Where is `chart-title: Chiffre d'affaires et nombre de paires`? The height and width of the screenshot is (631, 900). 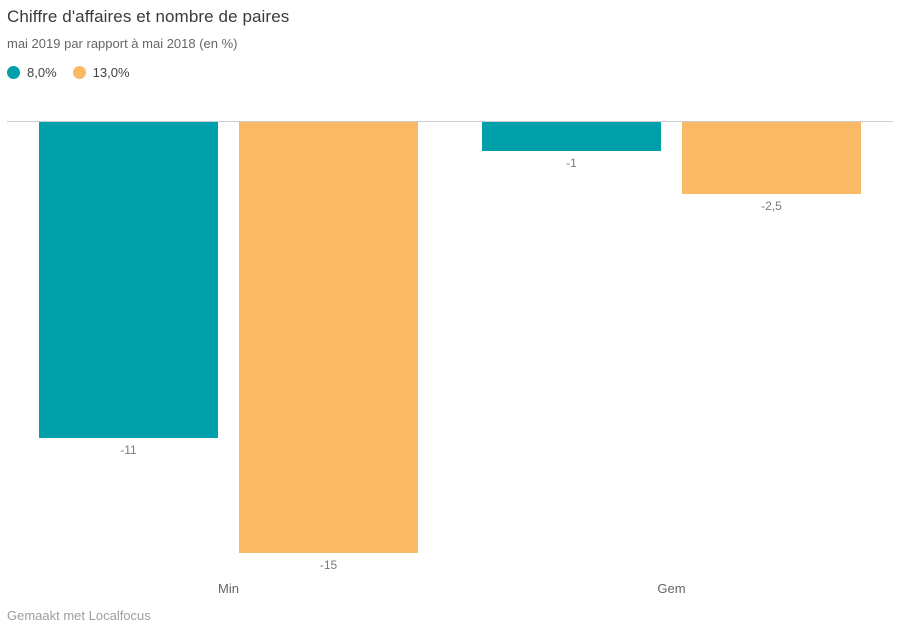
chart-title: Chiffre d'affaires et nombre de paires is located at coordinates (148, 16).